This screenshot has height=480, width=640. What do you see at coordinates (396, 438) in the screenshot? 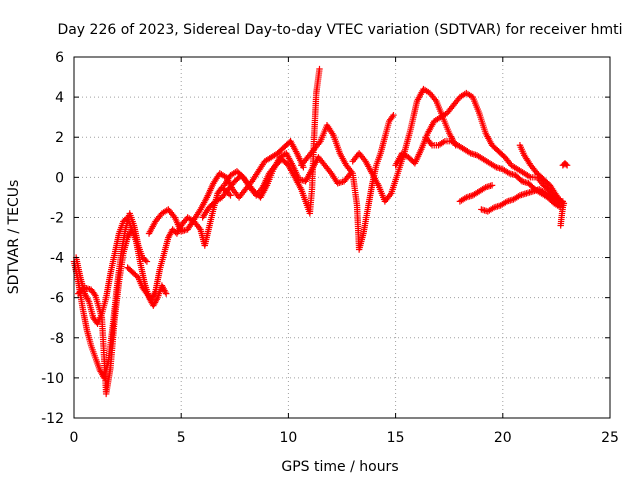
I see `x-tick-label: 15` at bounding box center [396, 438].